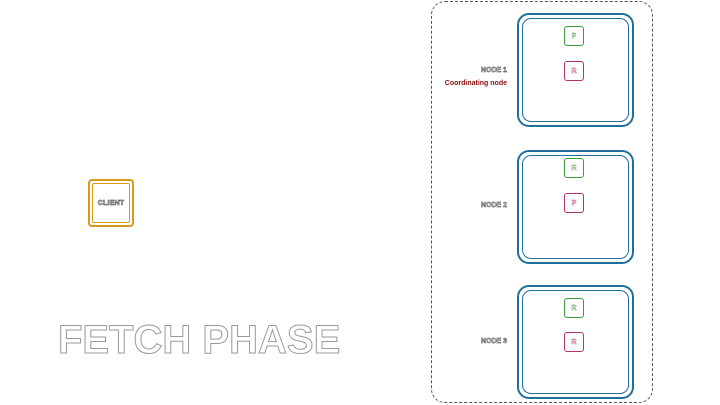 Image resolution: width=720 pixels, height=405 pixels. I want to click on phase-title: FETCH PHASE, so click(199, 340).